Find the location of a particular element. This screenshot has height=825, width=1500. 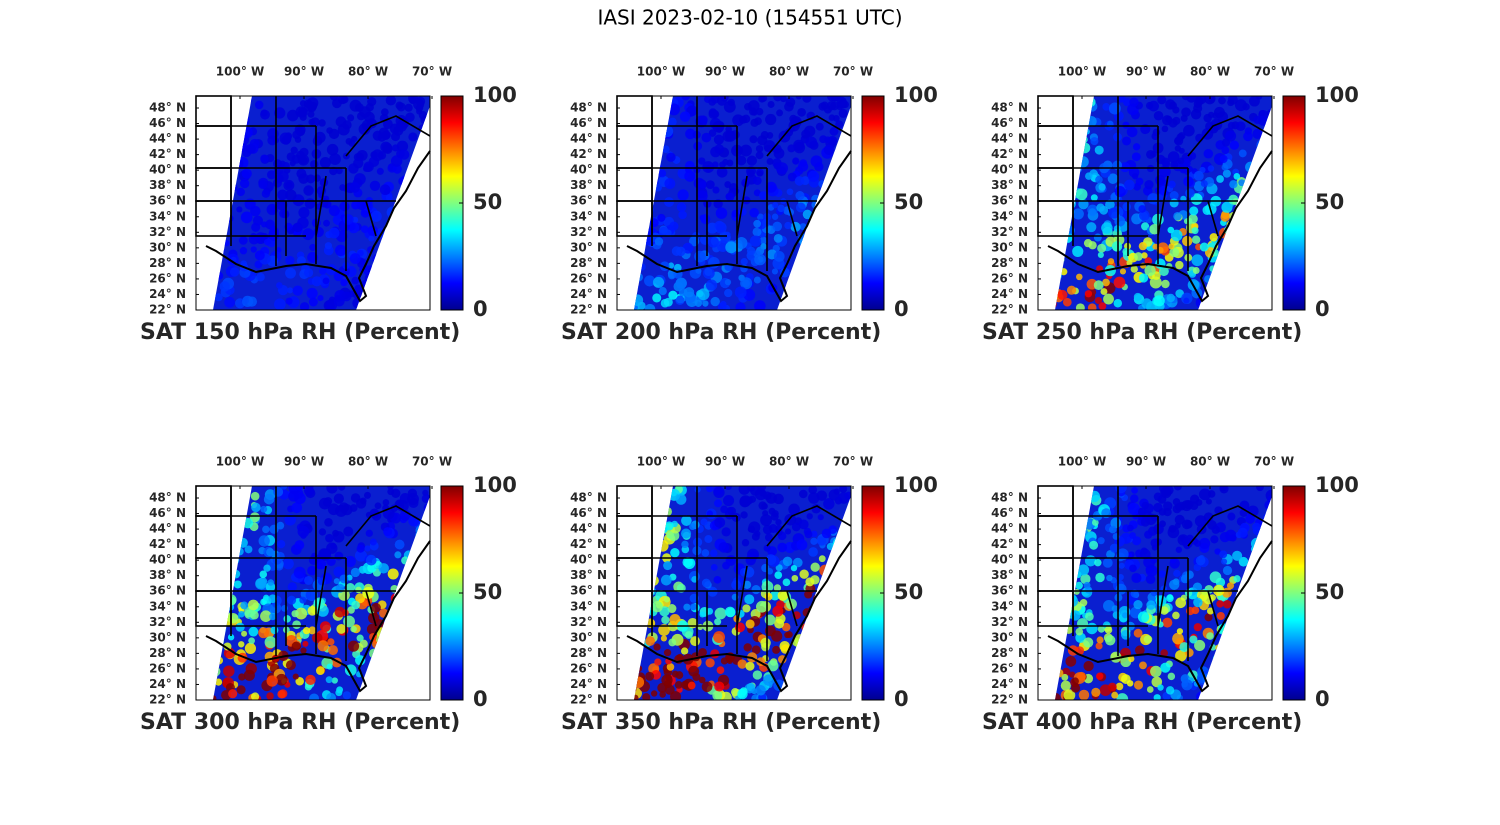

colorbar-tick-label: 0 is located at coordinates (480, 309).